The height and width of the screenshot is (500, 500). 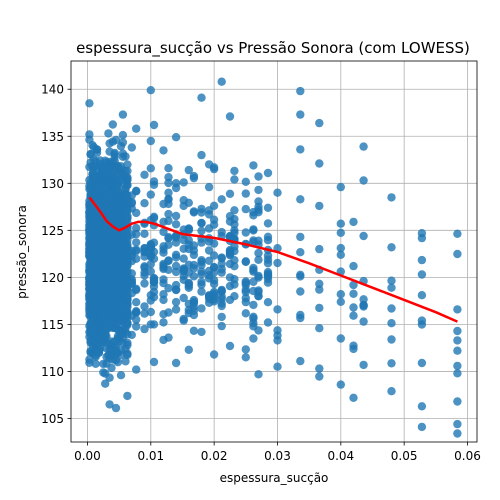 I want to click on y-tick-label: 120, so click(x=52, y=278).